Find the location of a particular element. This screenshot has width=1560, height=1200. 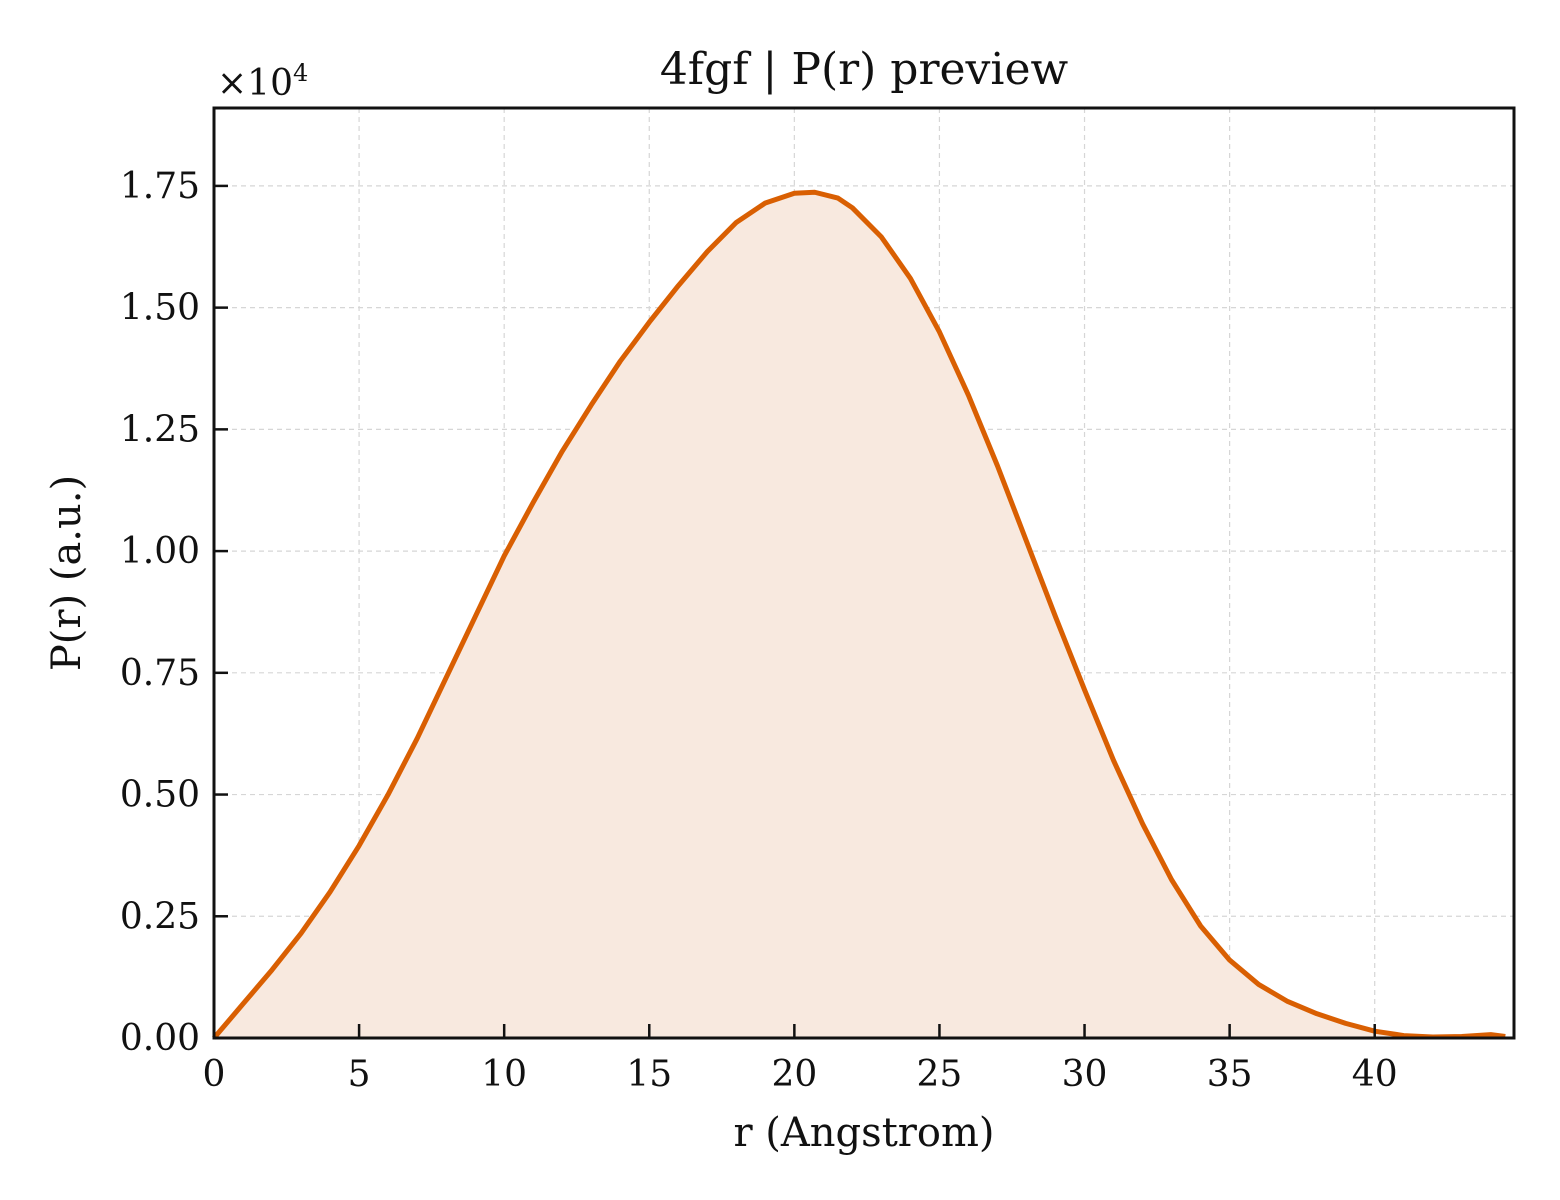

y-multiplier-base: ×10 is located at coordinates (255, 83).